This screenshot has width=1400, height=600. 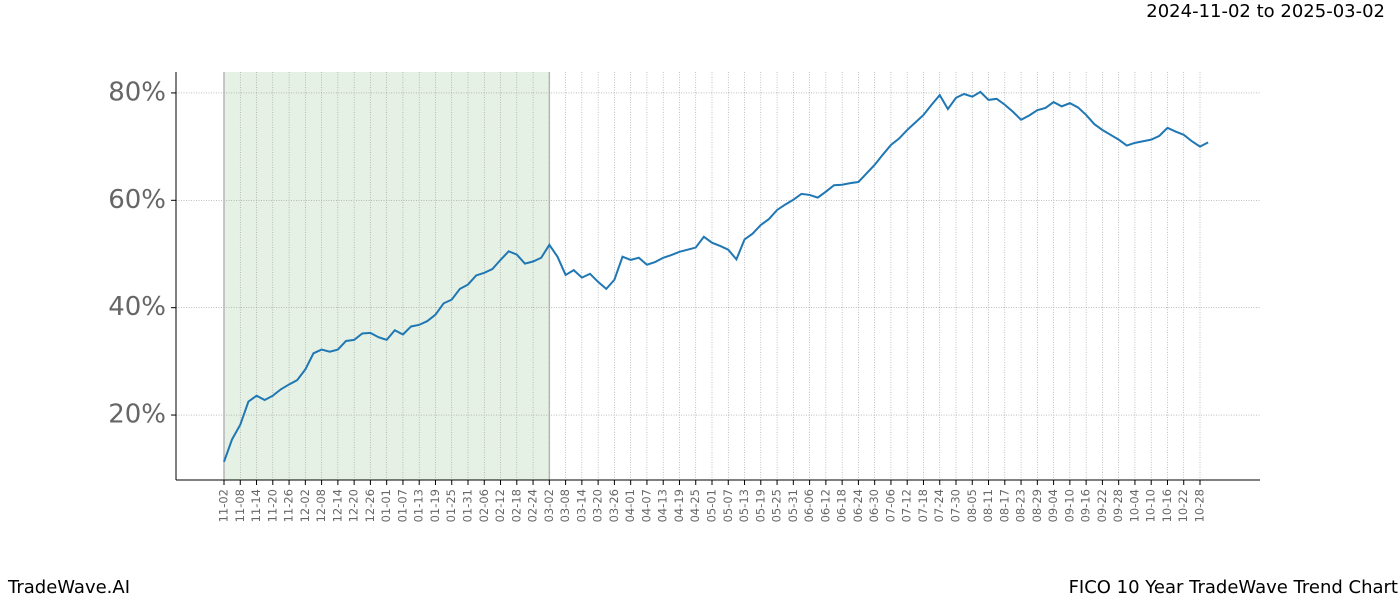 What do you see at coordinates (646, 505) in the screenshot?
I see `x-tick-label: 04-07` at bounding box center [646, 505].